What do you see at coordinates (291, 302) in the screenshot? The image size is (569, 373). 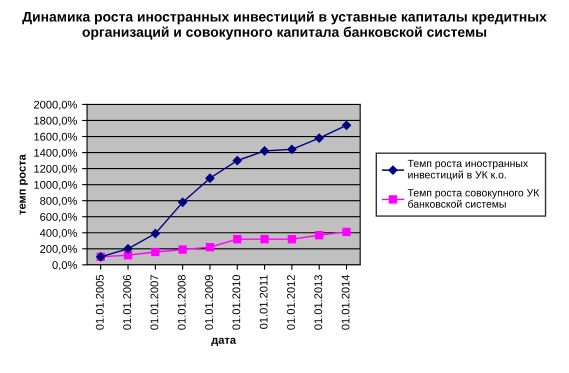 I see `x-tick-label: 01.01.2012` at bounding box center [291, 302].